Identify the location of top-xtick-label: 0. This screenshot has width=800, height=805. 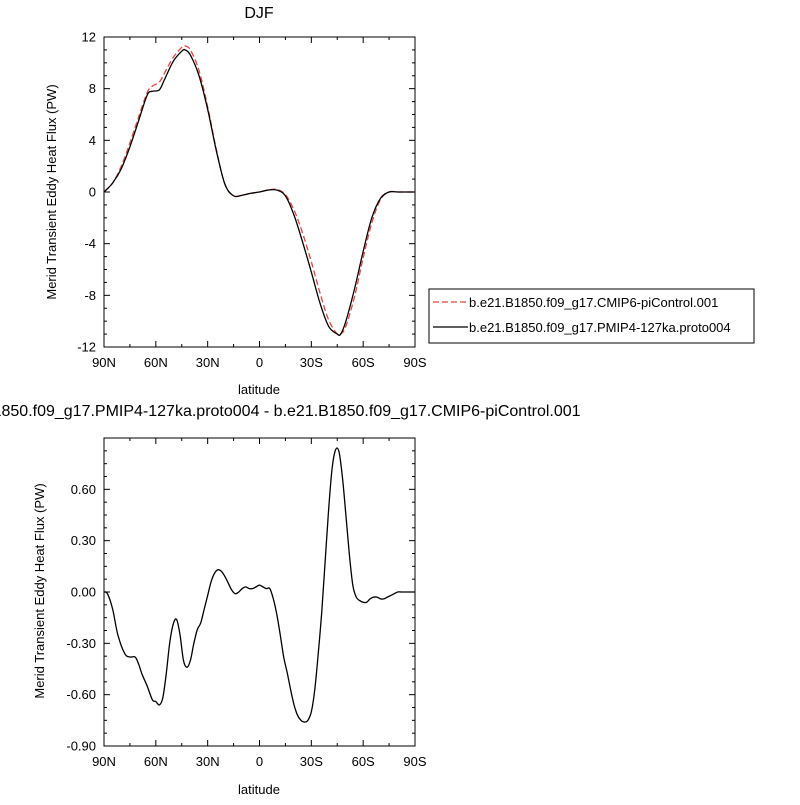
(259, 362).